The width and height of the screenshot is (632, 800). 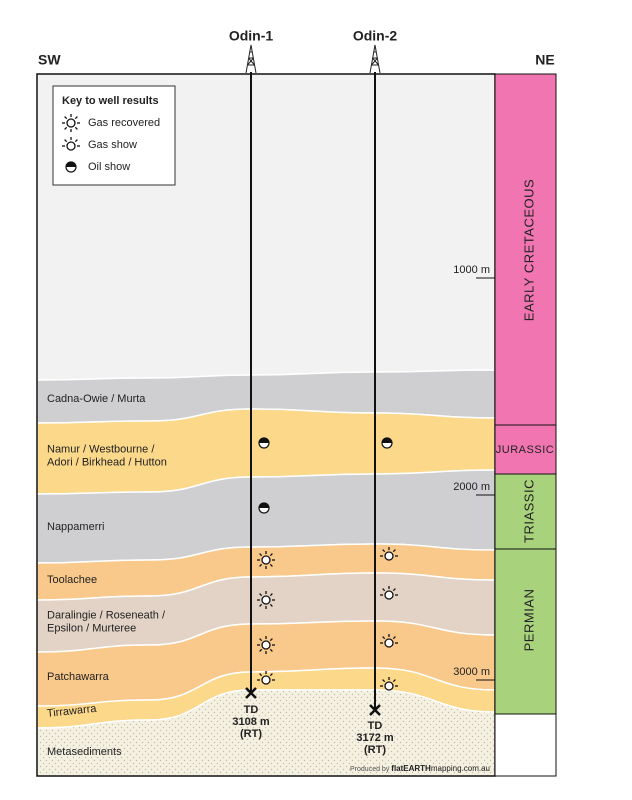 What do you see at coordinates (110, 101) in the screenshot?
I see `legend-title: Key to well results` at bounding box center [110, 101].